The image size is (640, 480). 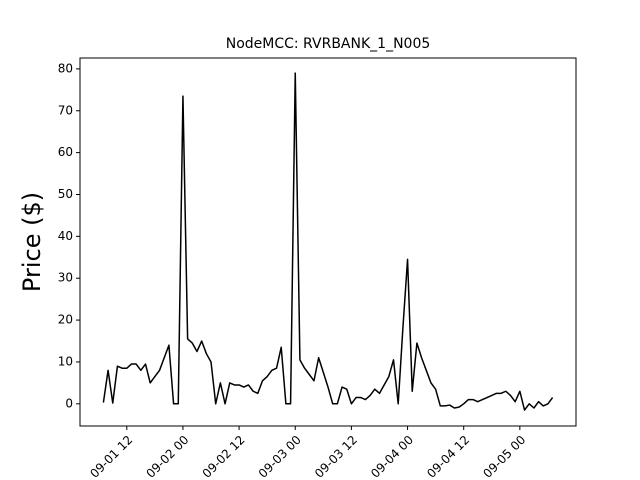 What do you see at coordinates (448, 456) in the screenshot?
I see `x-tick-label: 09-04 12` at bounding box center [448, 456].